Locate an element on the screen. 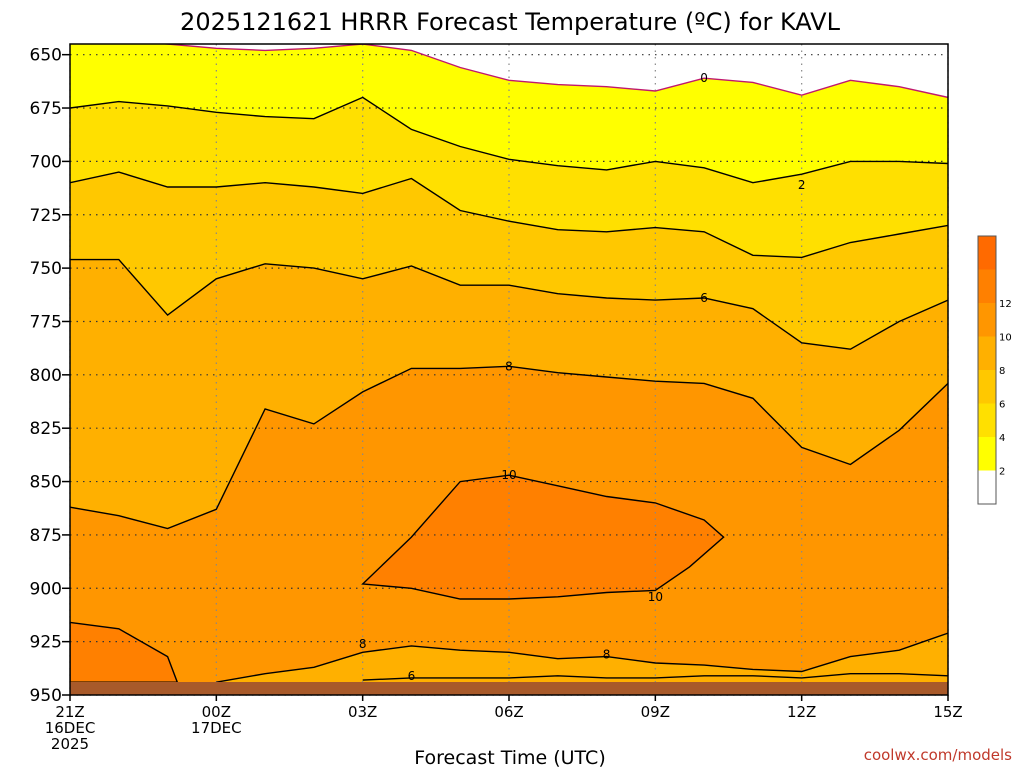 The height and width of the screenshot is (768, 1024). y-tick-label-650: 650 is located at coordinates (46, 56).